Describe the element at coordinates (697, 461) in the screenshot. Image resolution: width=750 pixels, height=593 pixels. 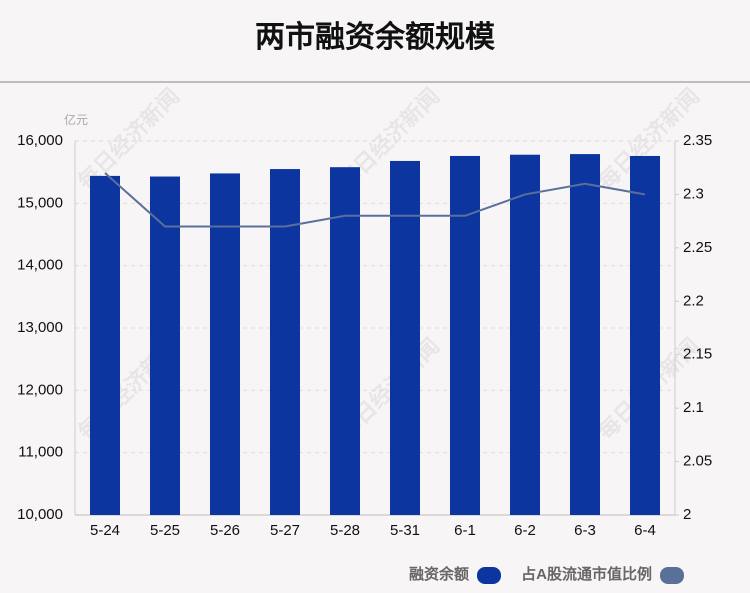
I see `y2-tick-label: 2.05` at that location.